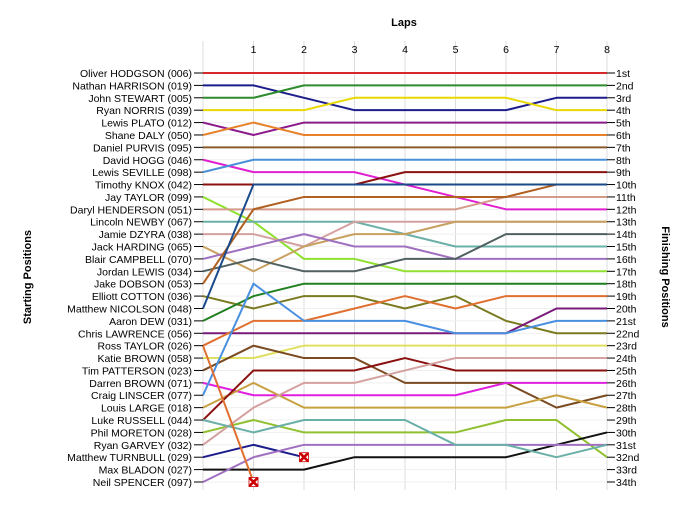 Image resolution: width=700 pixels, height=510 pixels. What do you see at coordinates (626, 433) in the screenshot?
I see `finishing-position-label: 30th` at bounding box center [626, 433].